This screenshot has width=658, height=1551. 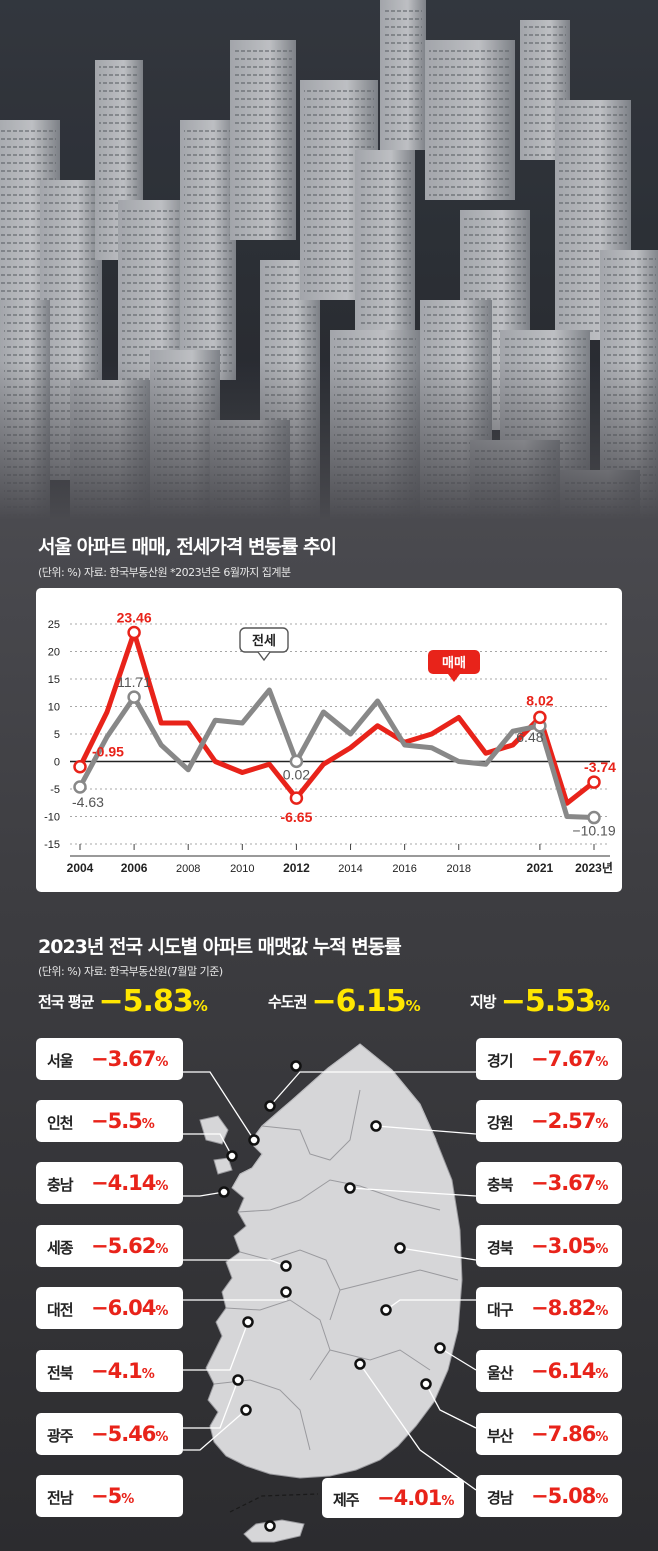 What do you see at coordinates (500, 1185) in the screenshot?
I see `region-name: 충북` at bounding box center [500, 1185].